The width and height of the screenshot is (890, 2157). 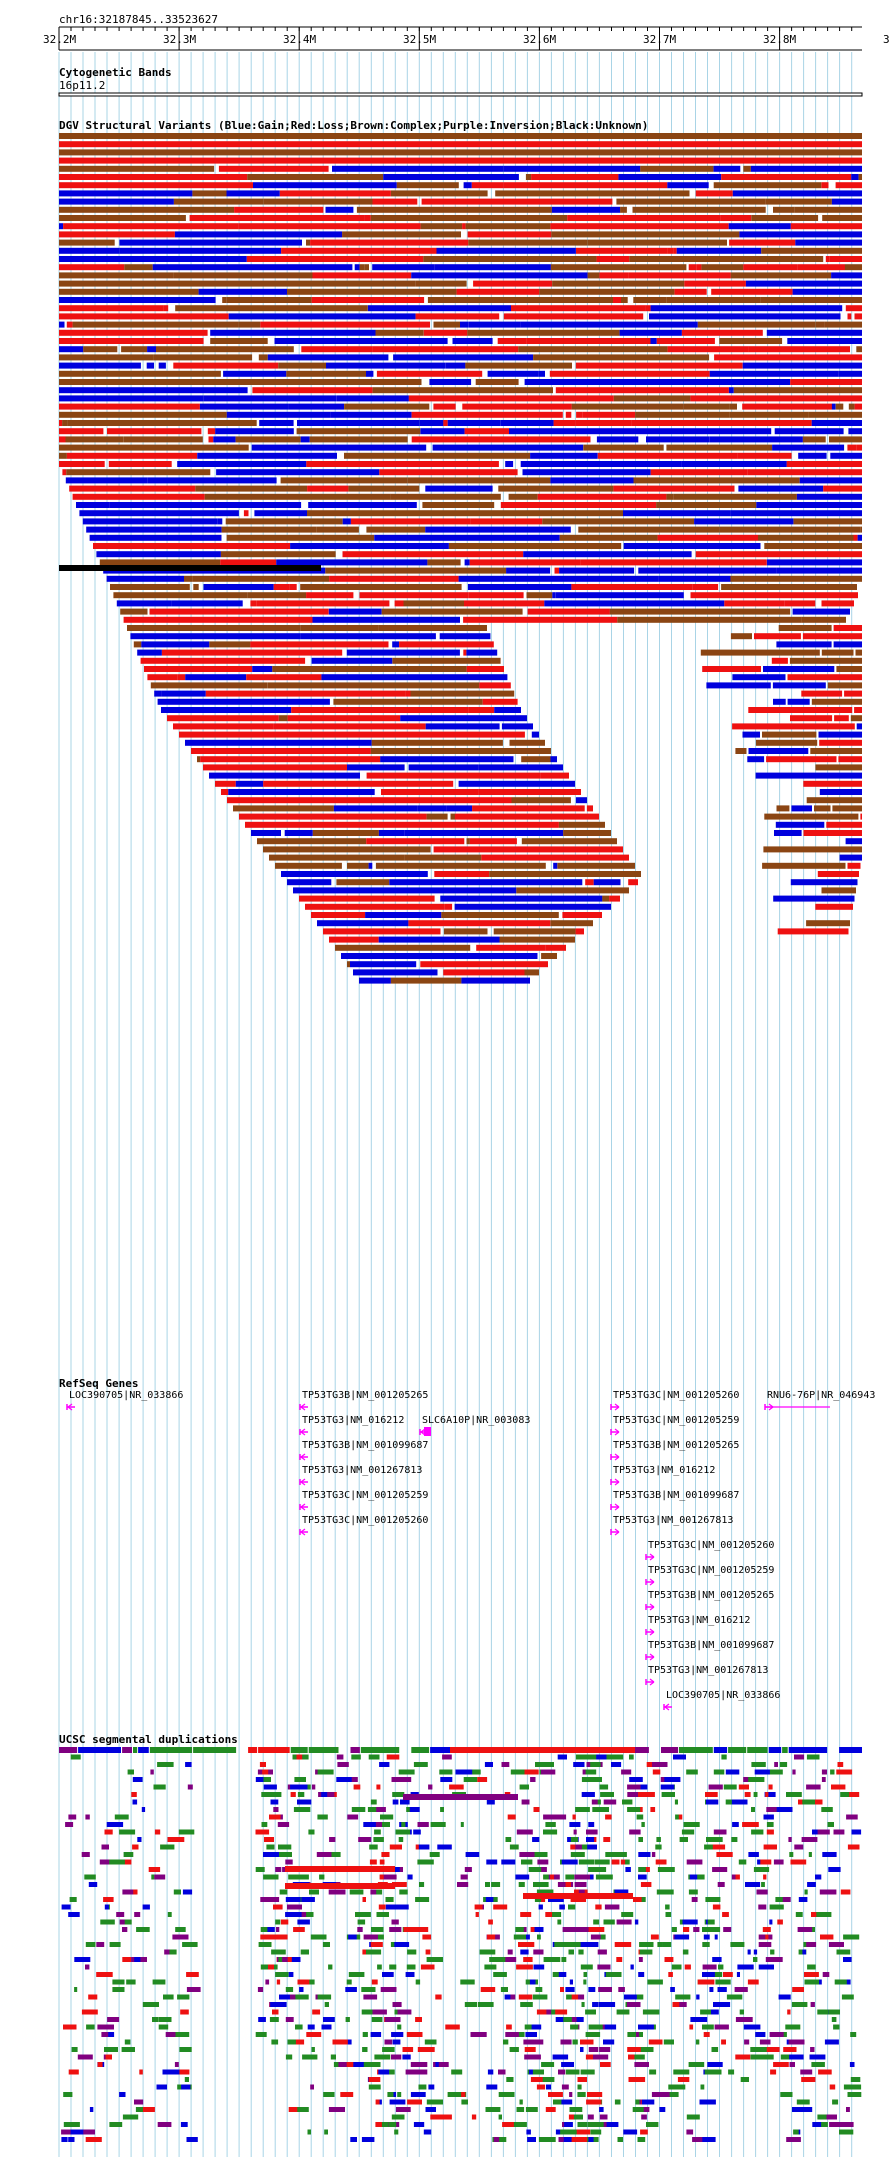 I want to click on gene-label: RNU6-76P|NR_046943, so click(x=821, y=1395).